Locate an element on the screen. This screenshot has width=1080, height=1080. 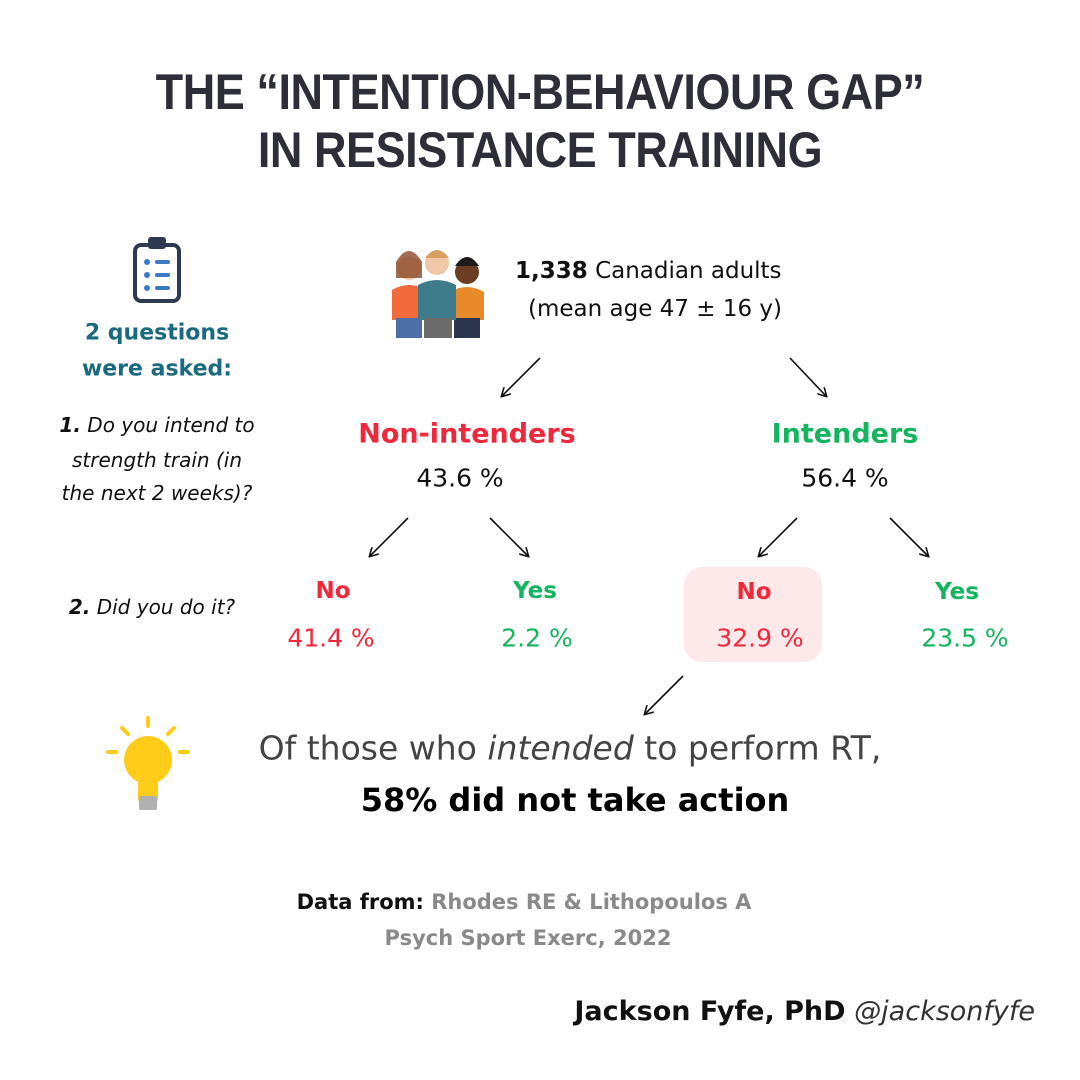
sample-detail: (mean age 47 ± 16 y) is located at coordinates (655, 309).